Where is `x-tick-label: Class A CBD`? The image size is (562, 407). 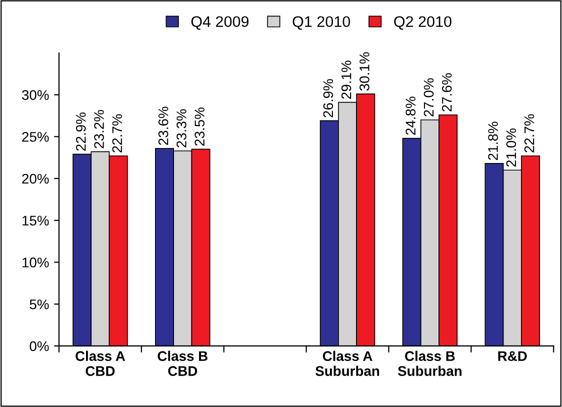 x-tick-label: Class A CBD is located at coordinates (101, 363).